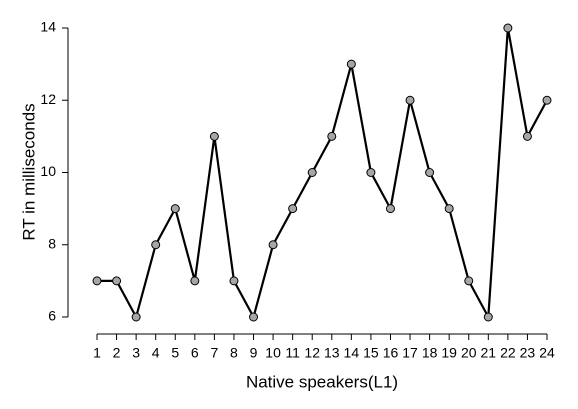 Image resolution: width=578 pixels, height=409 pixels. Describe the element at coordinates (273, 353) in the screenshot. I see `x-tick-label: 10` at that location.